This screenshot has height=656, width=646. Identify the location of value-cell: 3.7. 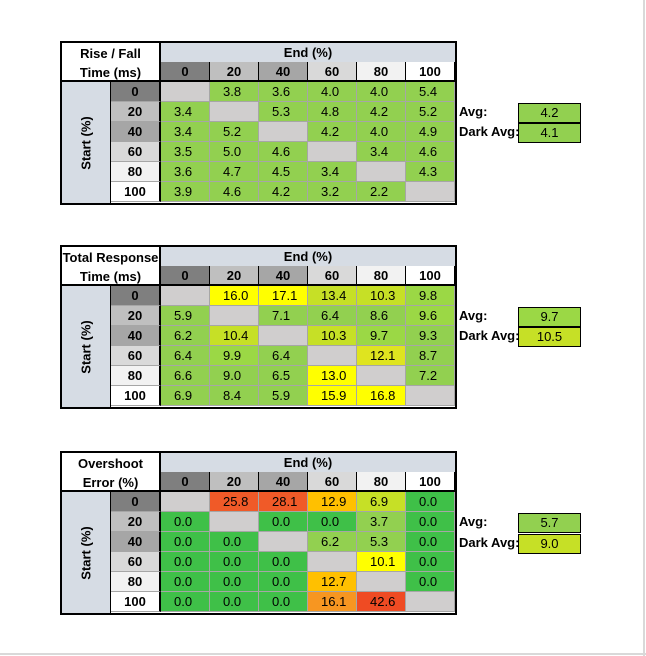
(381, 522).